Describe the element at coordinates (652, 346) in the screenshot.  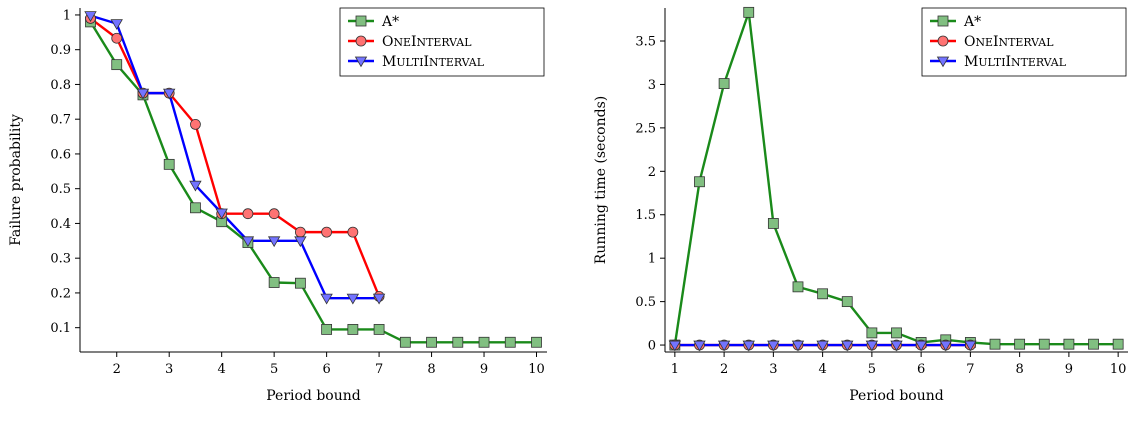
I see `y-tick-label: 0` at that location.